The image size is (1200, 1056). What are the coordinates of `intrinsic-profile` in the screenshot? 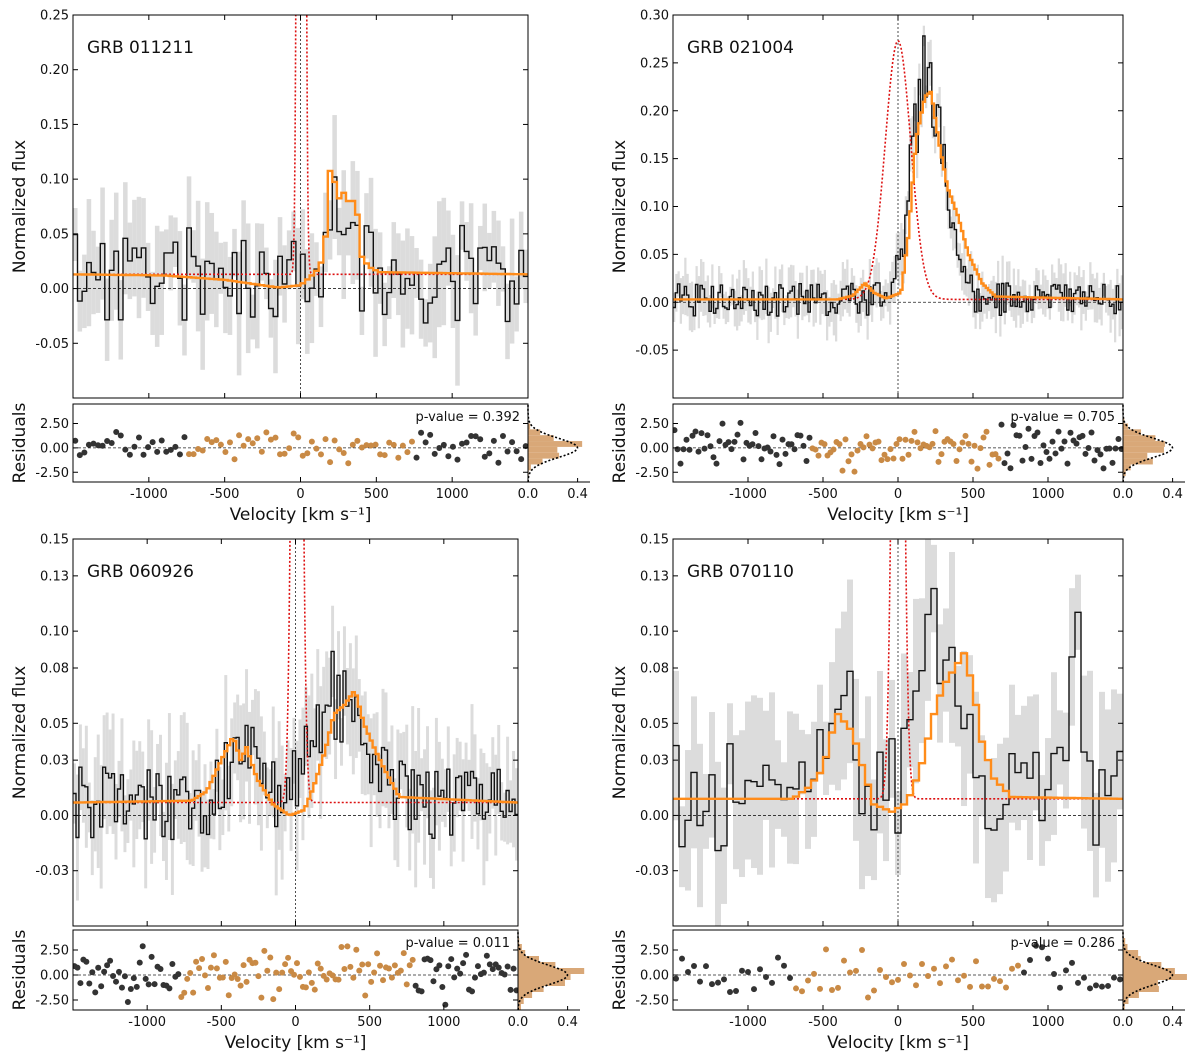 It's located at (295, 671).